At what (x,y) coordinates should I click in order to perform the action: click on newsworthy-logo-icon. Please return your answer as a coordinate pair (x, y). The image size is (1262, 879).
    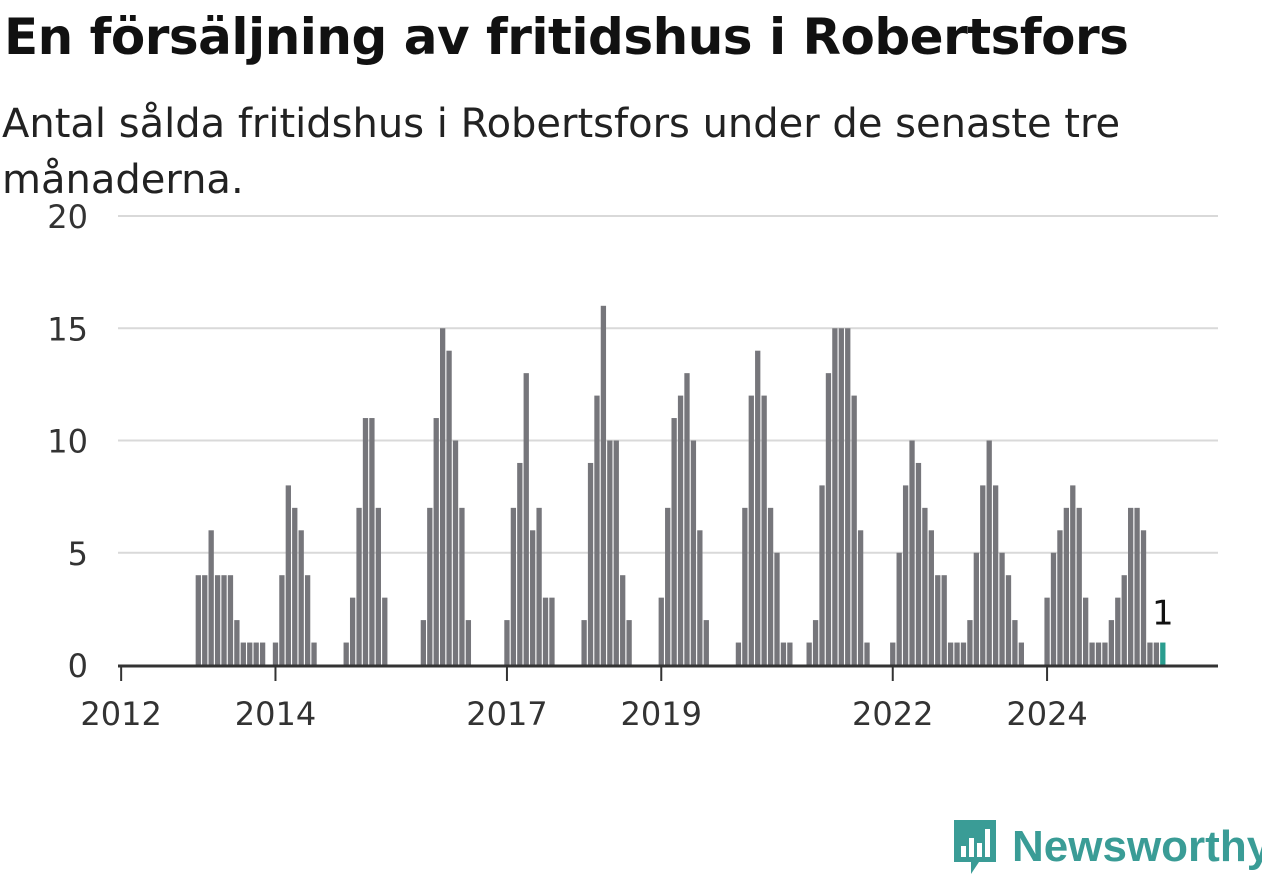
    Looking at the image, I should click on (975, 847).